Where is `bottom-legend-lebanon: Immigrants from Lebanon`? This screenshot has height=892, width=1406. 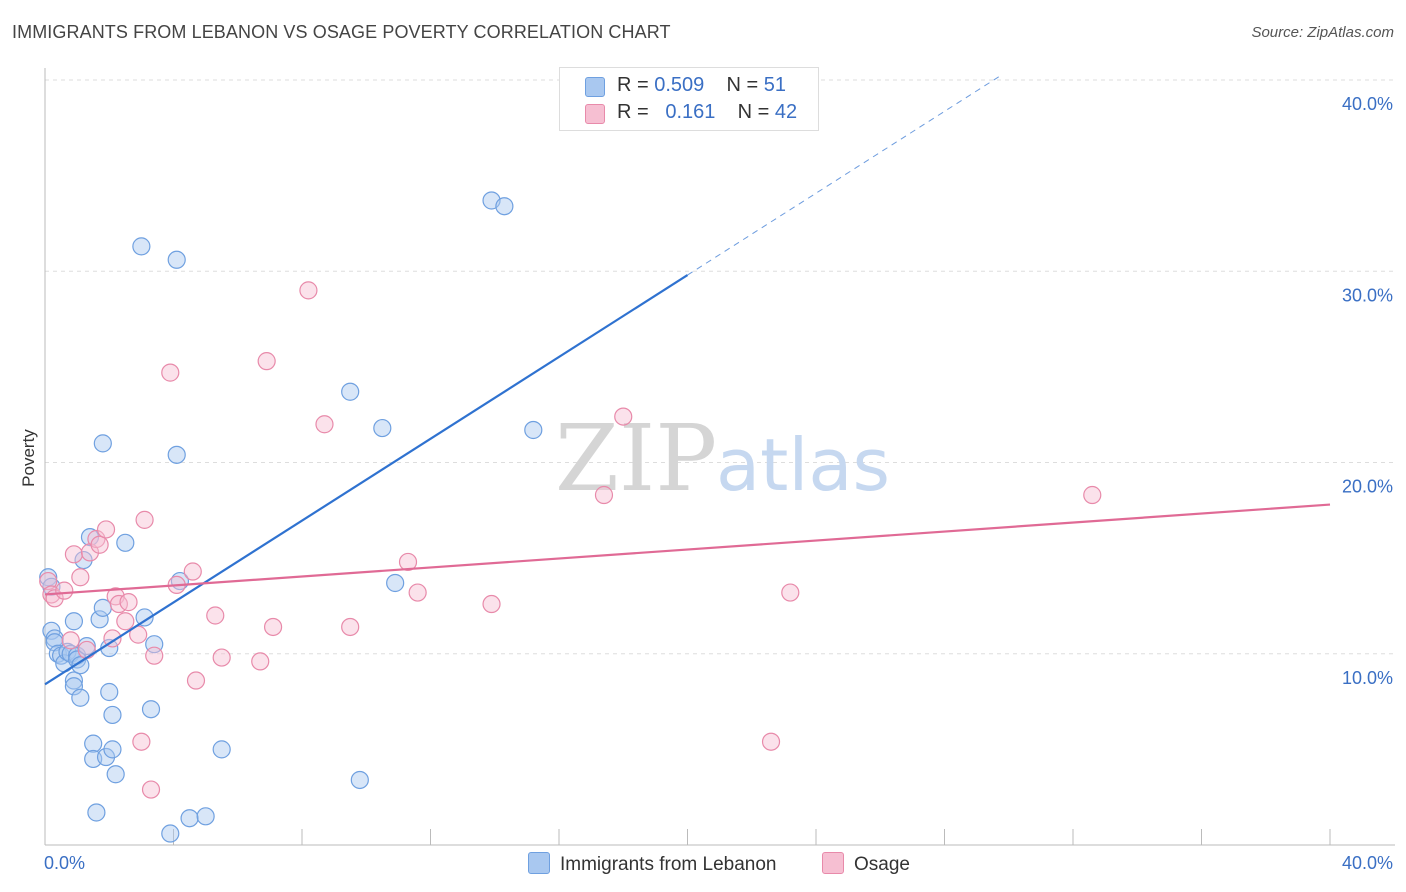
bottom-legend-lebanon: Immigrants from Lebanon is located at coordinates (652, 864).